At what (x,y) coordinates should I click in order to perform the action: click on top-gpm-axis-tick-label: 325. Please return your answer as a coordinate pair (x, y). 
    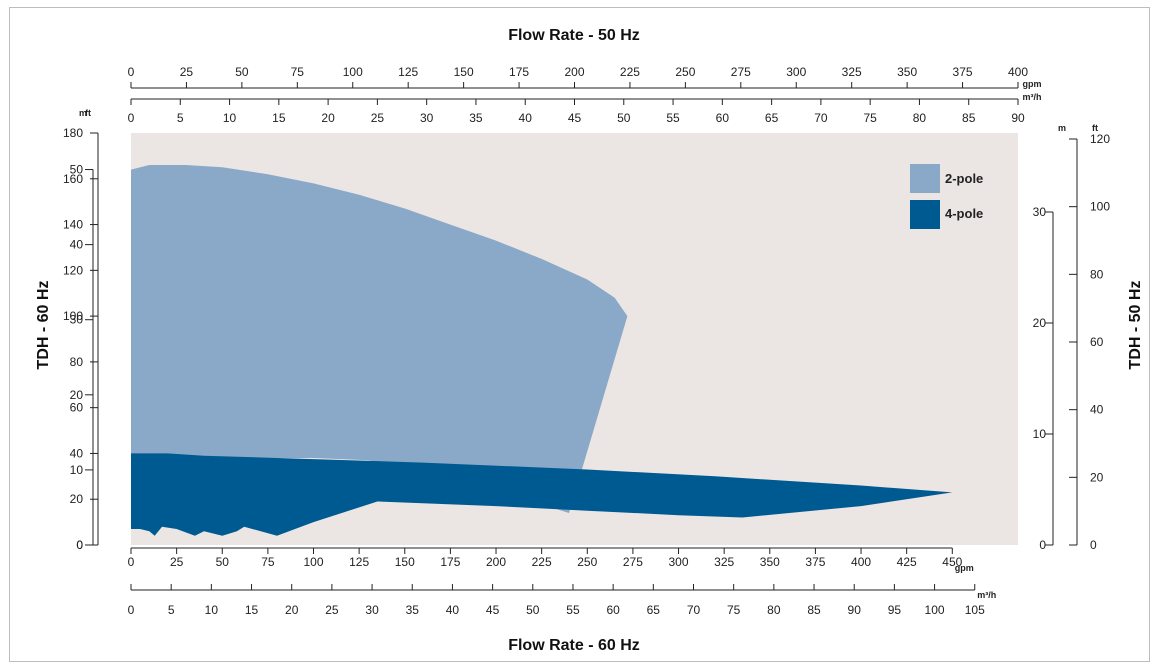
    Looking at the image, I should click on (852, 72).